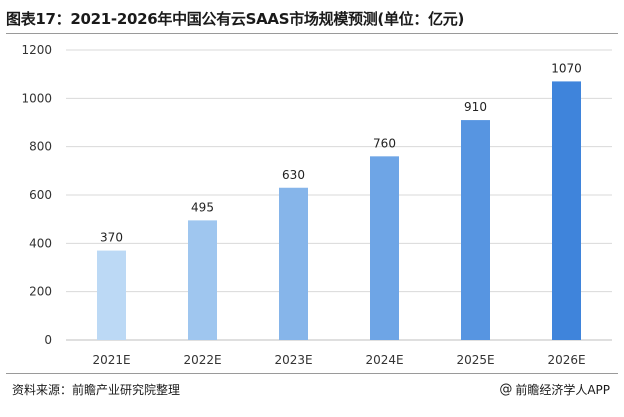  Describe the element at coordinates (293, 175) in the screenshot. I see `data-label: 630` at that location.